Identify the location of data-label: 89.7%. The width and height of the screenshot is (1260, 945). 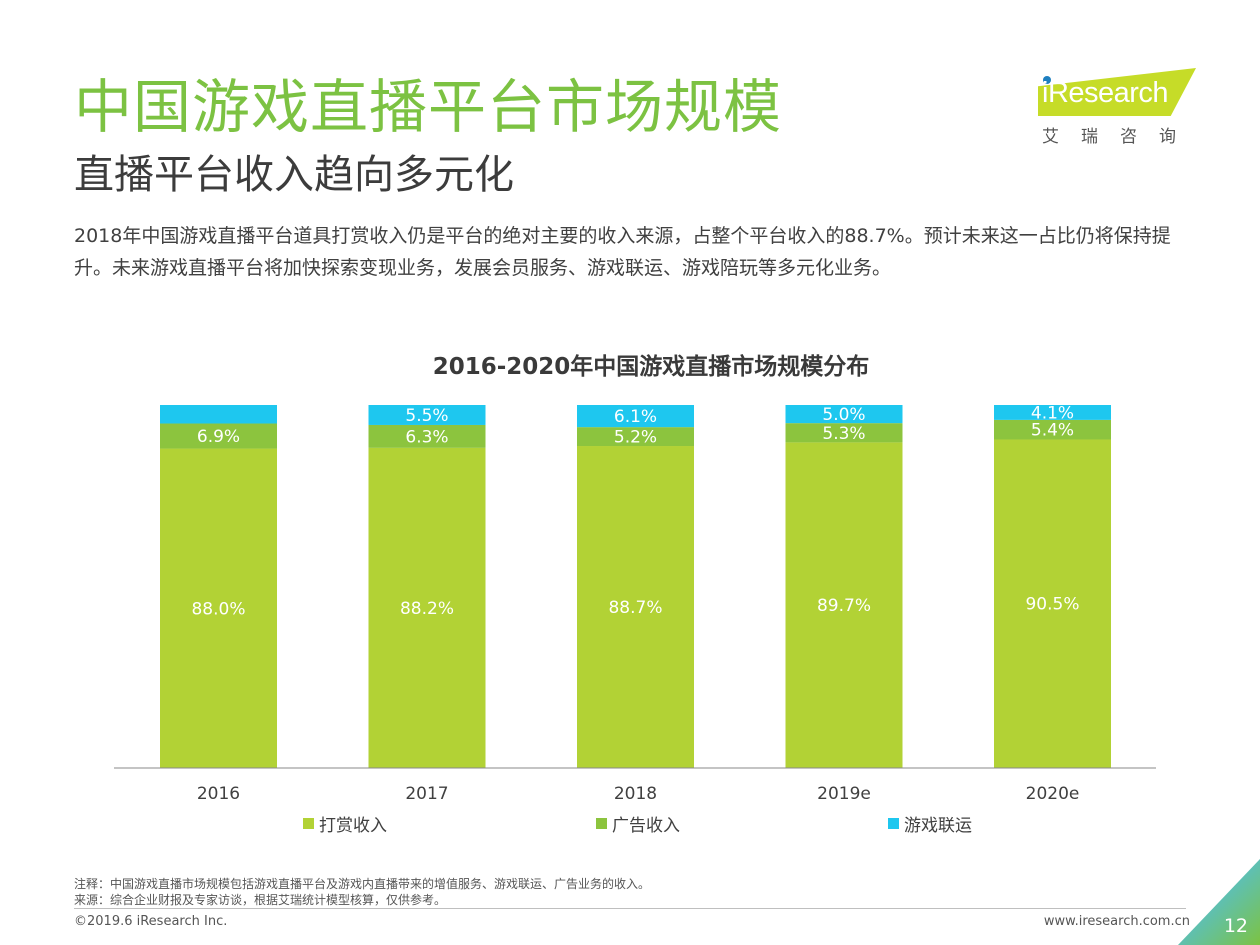
(844, 606).